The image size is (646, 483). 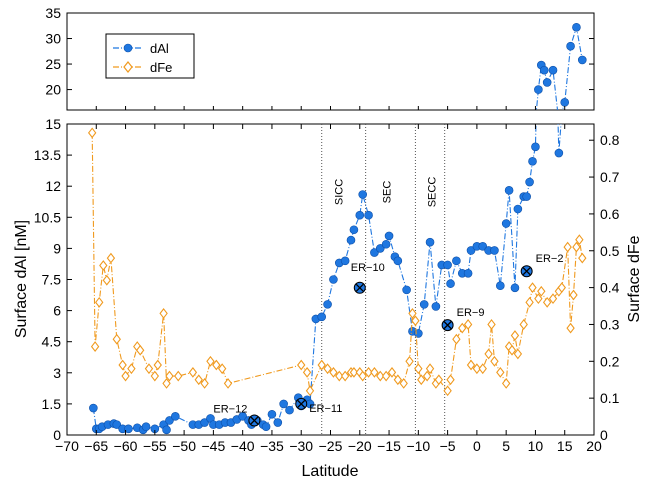 What do you see at coordinates (634, 278) in the screenshot?
I see `right-y-axis-title: Surface dFe` at bounding box center [634, 278].